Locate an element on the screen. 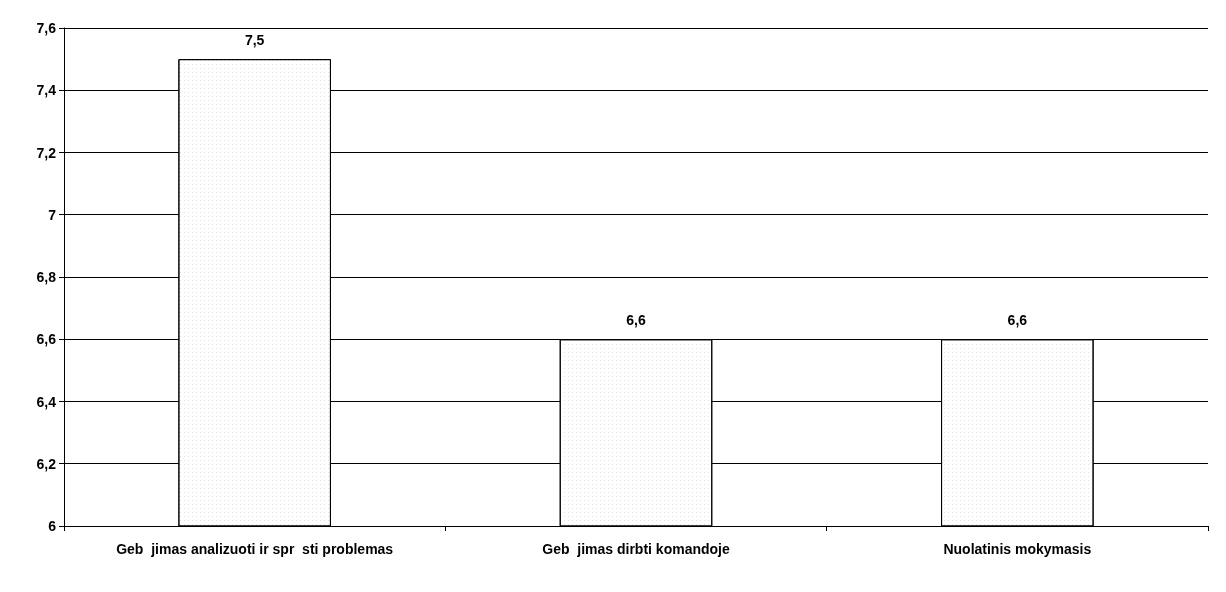 This screenshot has width=1226, height=592. x-tick-label: Geb jimas analizuoti ir spr sti problemas is located at coordinates (255, 548).